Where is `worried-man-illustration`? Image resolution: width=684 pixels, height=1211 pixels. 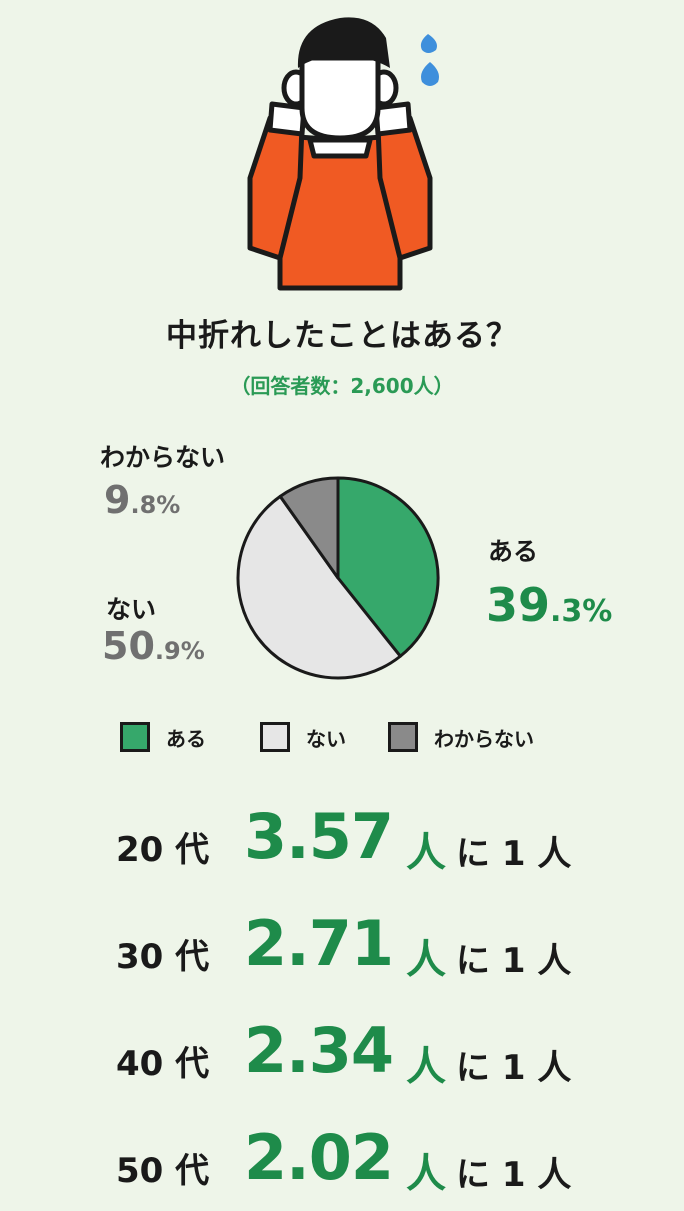
worried-man-illustration is located at coordinates (343, 154).